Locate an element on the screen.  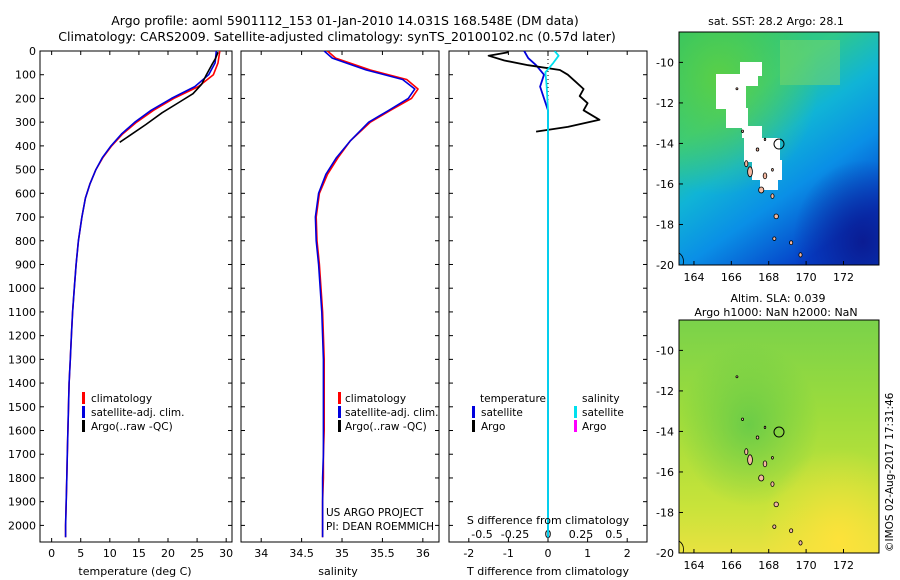
y-tick-label: 1900 is located at coordinates (22, 502).